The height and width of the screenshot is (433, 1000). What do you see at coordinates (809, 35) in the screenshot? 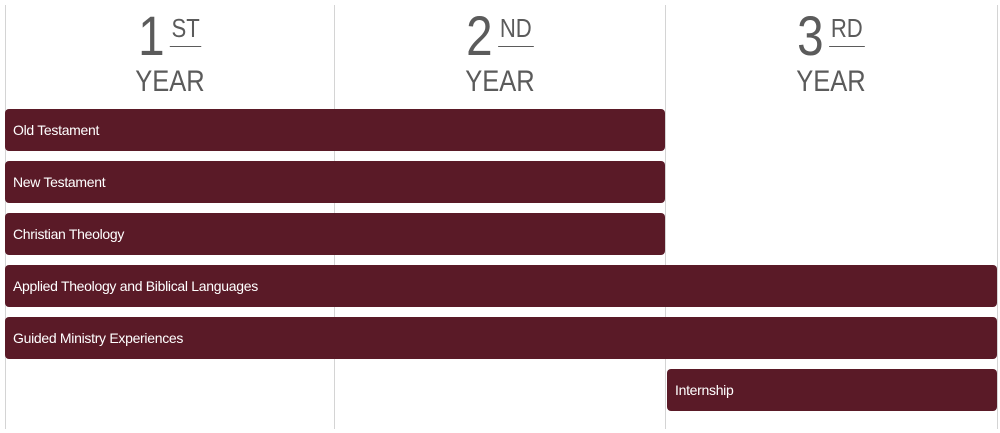
I see `year-number: 3` at bounding box center [809, 35].